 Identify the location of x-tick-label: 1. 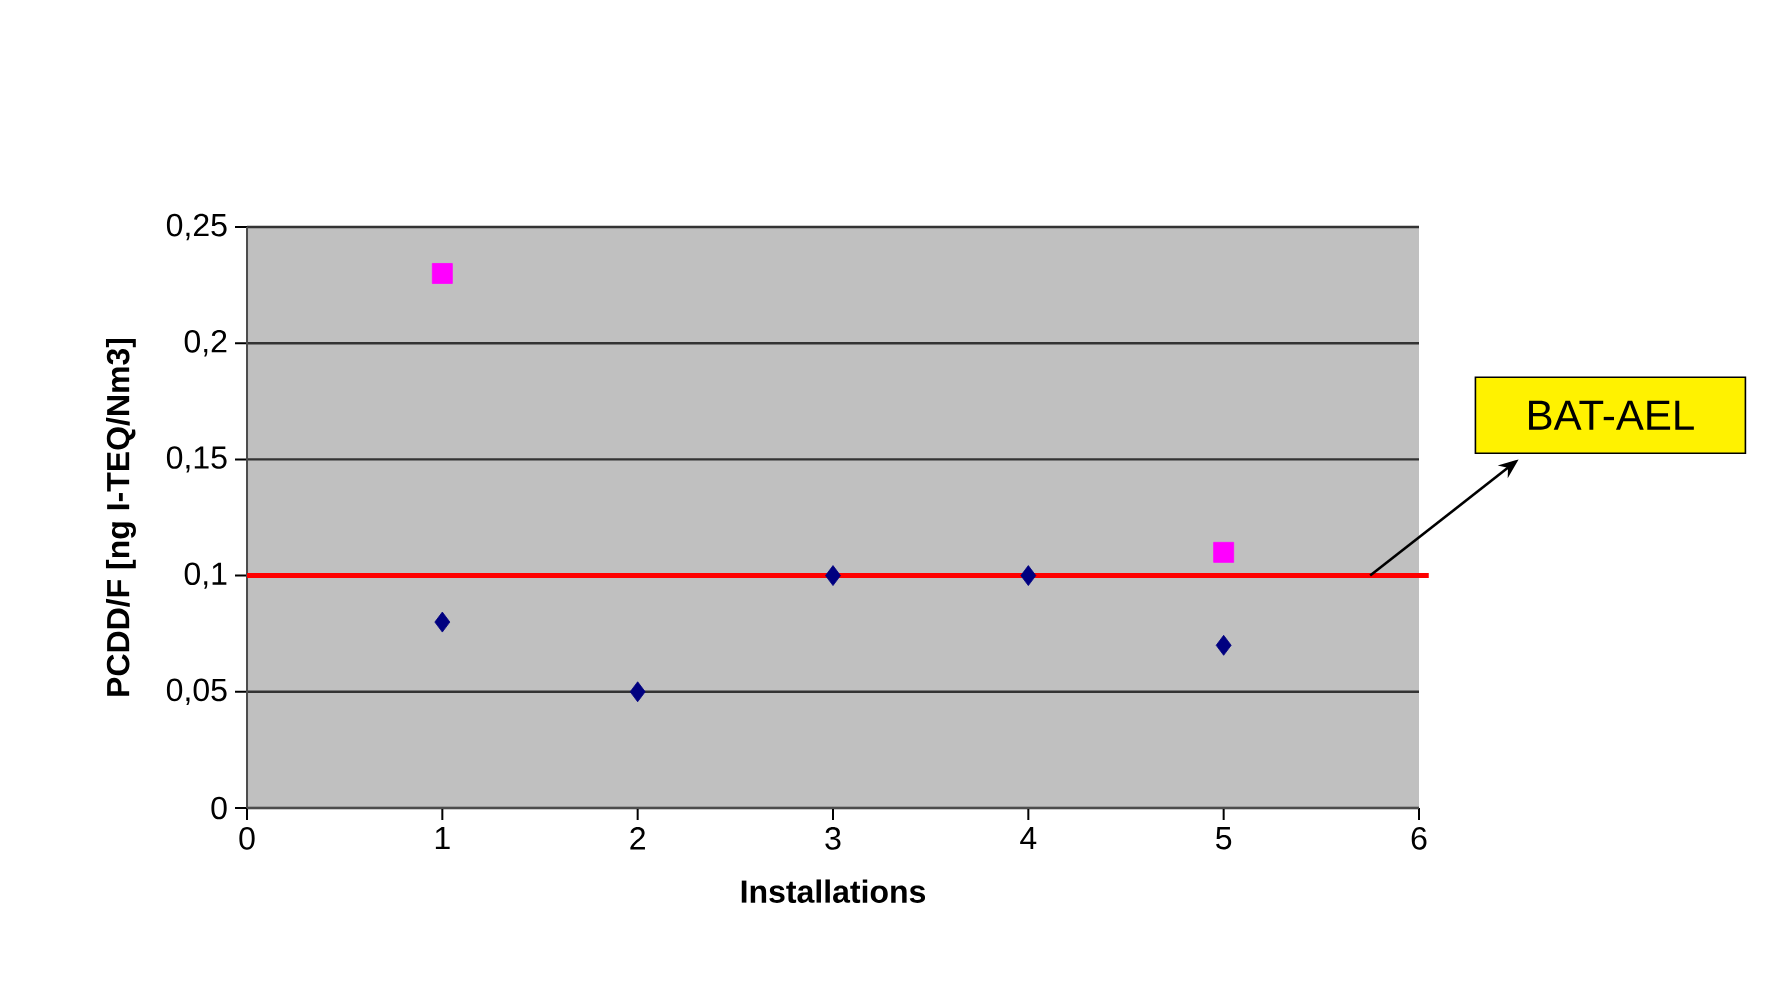
(442, 838).